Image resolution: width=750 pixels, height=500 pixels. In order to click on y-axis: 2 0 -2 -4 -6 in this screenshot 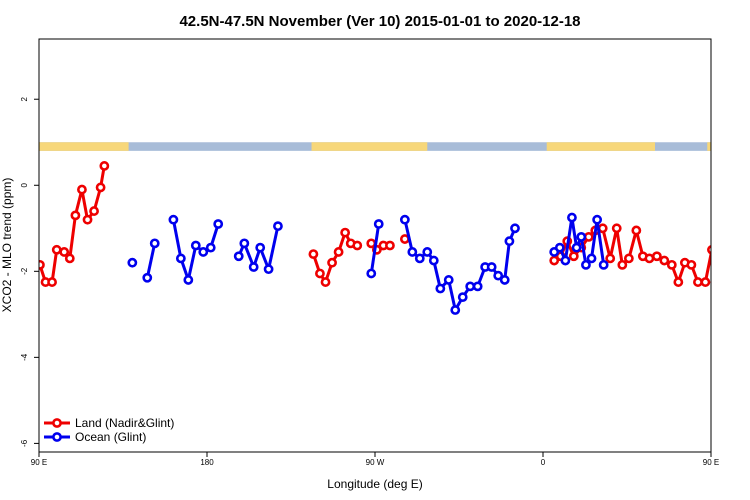, I will do `click(29, 271)`.